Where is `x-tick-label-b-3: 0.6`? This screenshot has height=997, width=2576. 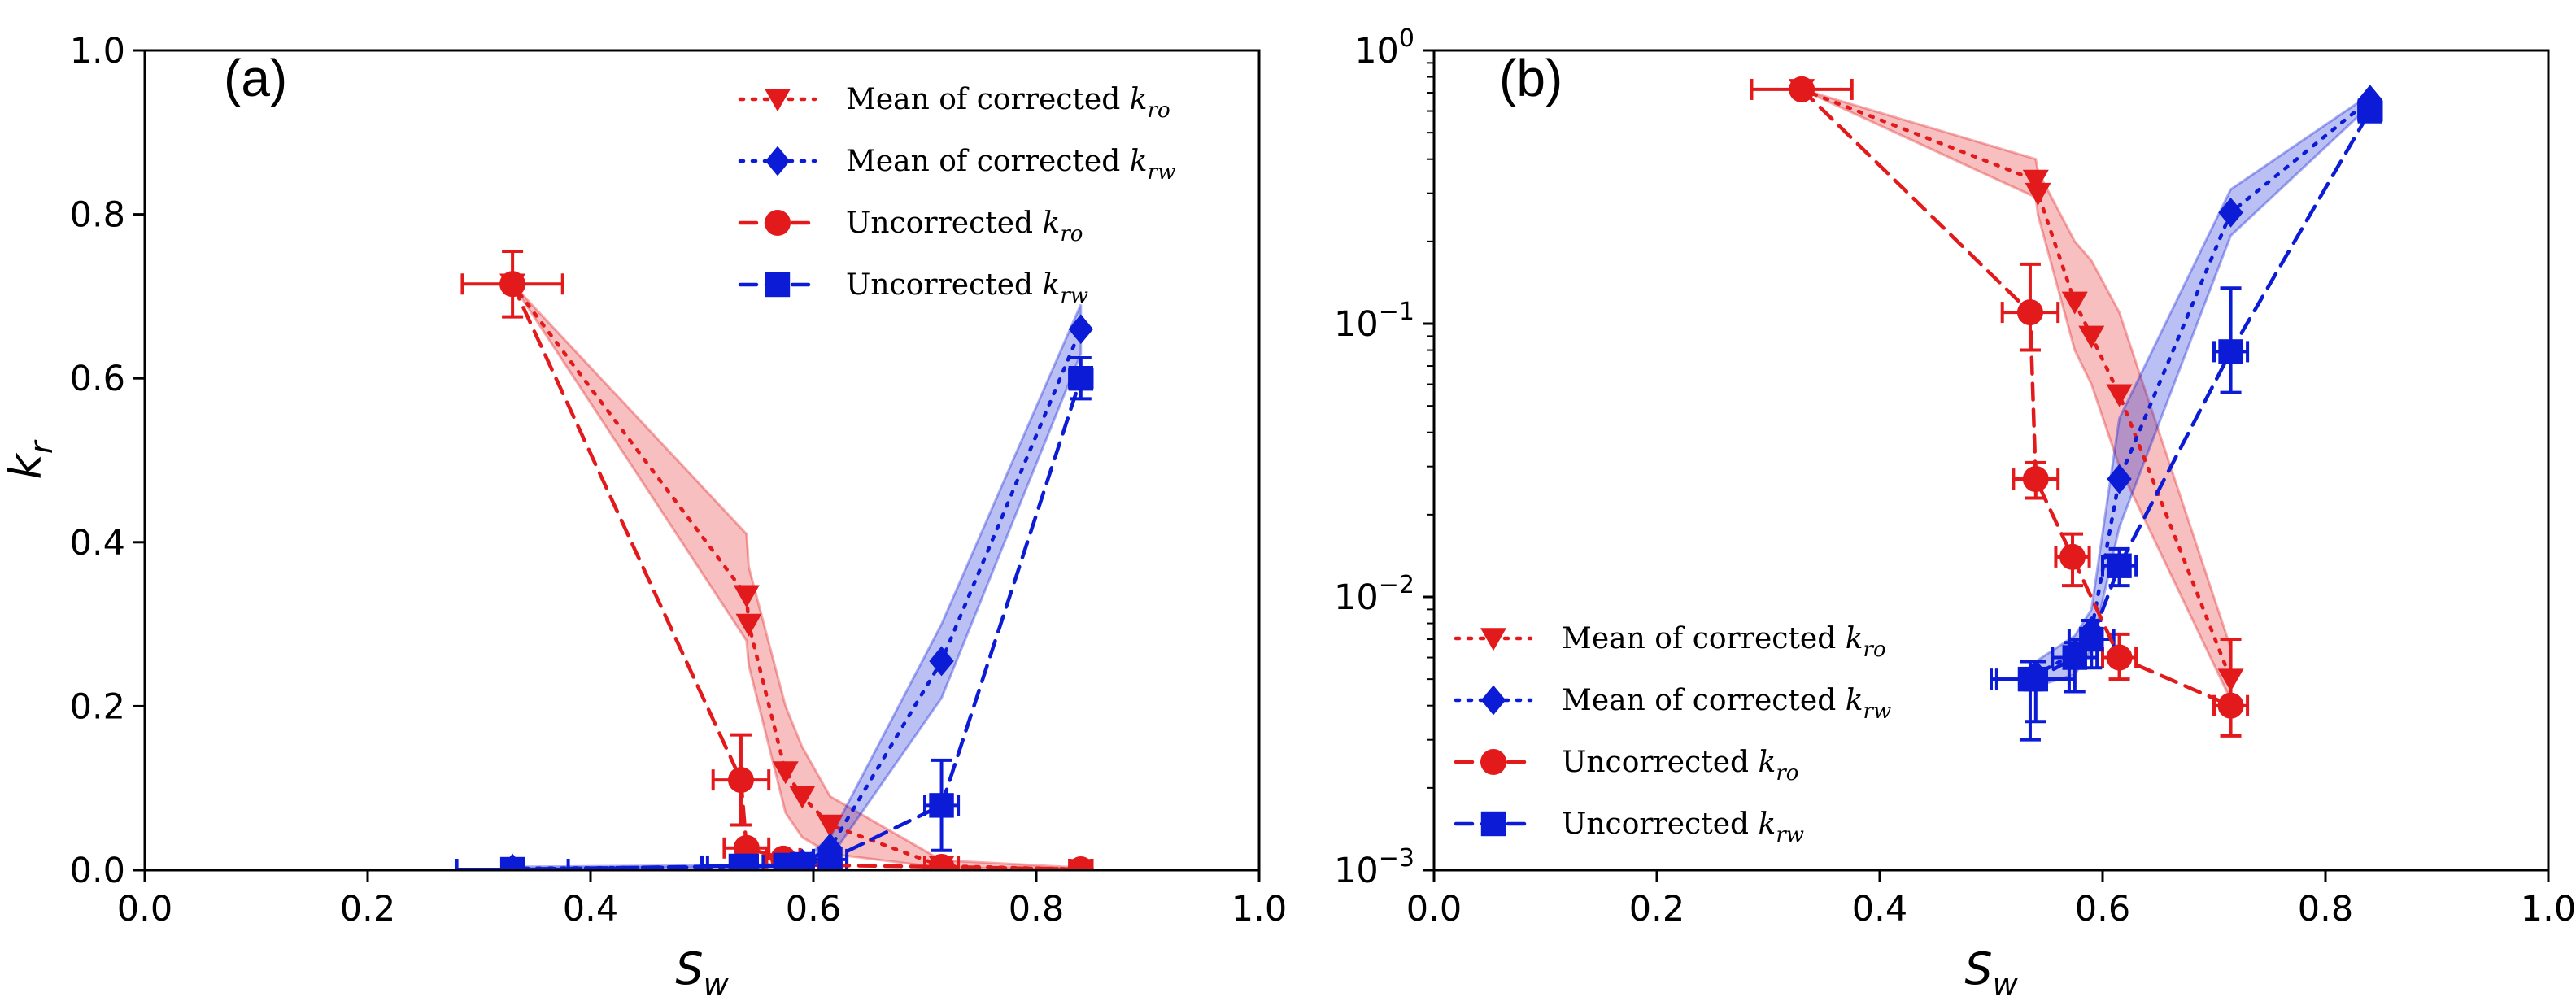 x-tick-label-b-3: 0.6 is located at coordinates (2102, 909).